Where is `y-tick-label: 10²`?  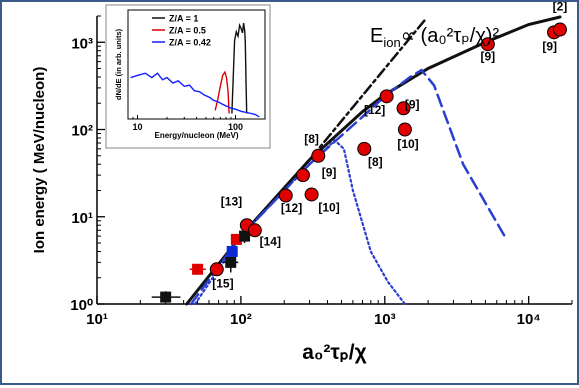 y-tick-label: 10² is located at coordinates (82, 131).